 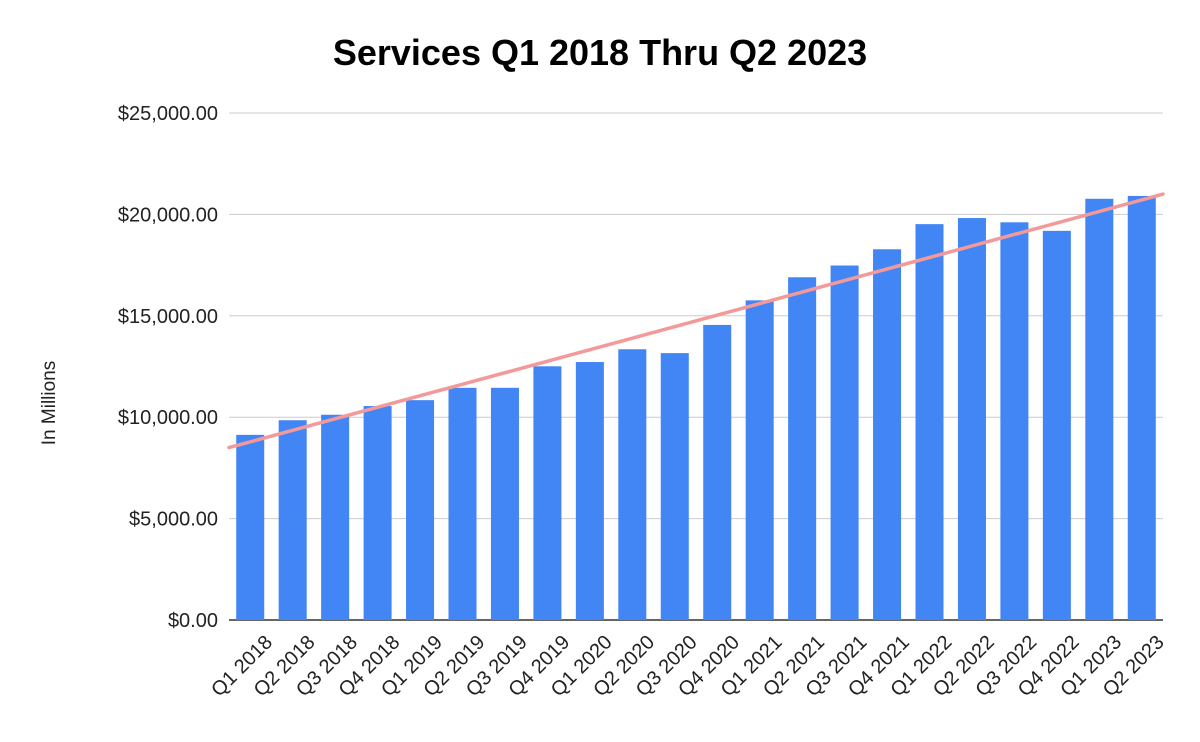 What do you see at coordinates (168, 215) in the screenshot?
I see `y-tick-label: $20,000.00` at bounding box center [168, 215].